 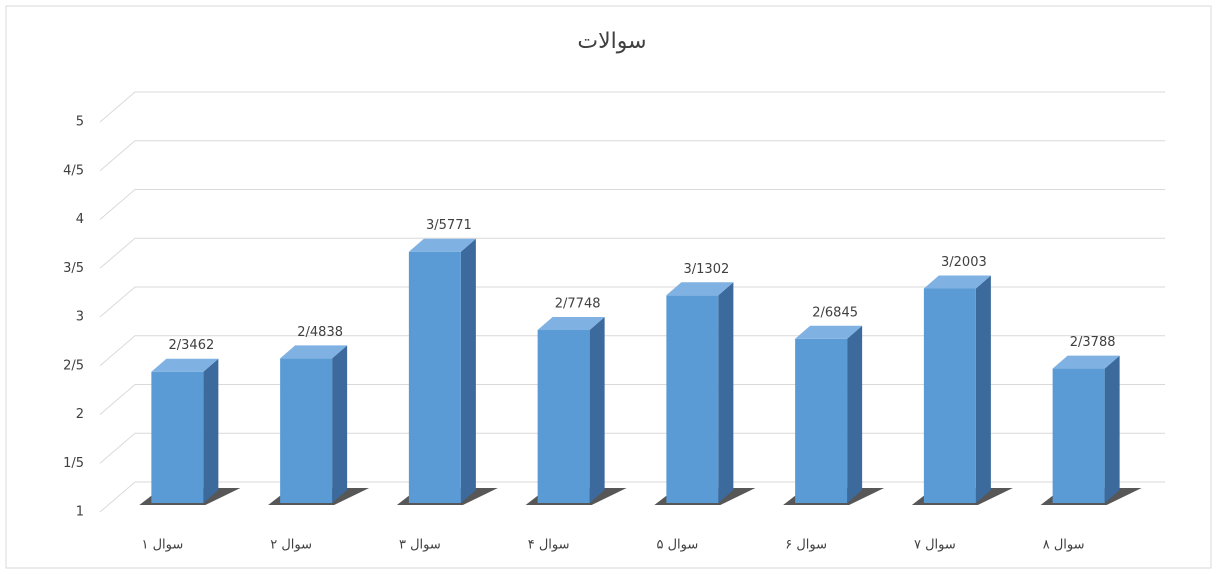 I want to click on y-tick-label: 4/5, so click(x=73, y=170).